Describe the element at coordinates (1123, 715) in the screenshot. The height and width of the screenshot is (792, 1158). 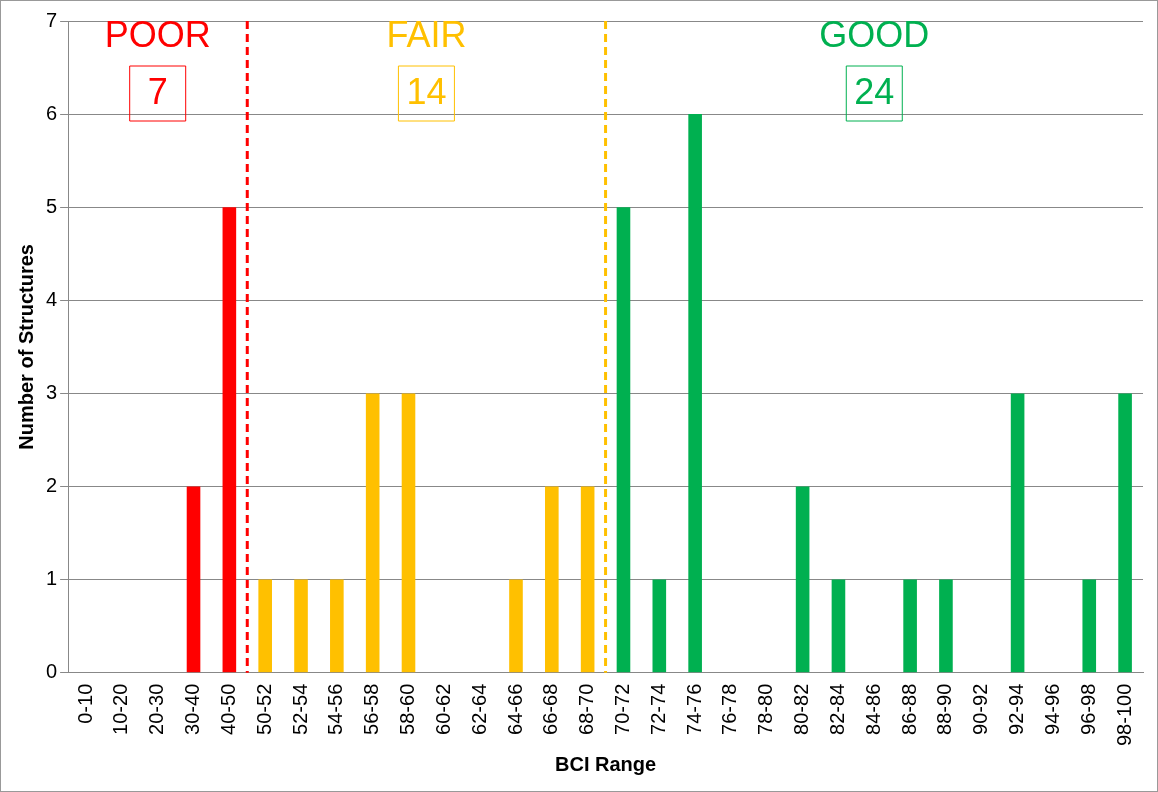
I see `x-tick-label: 98-100` at that location.